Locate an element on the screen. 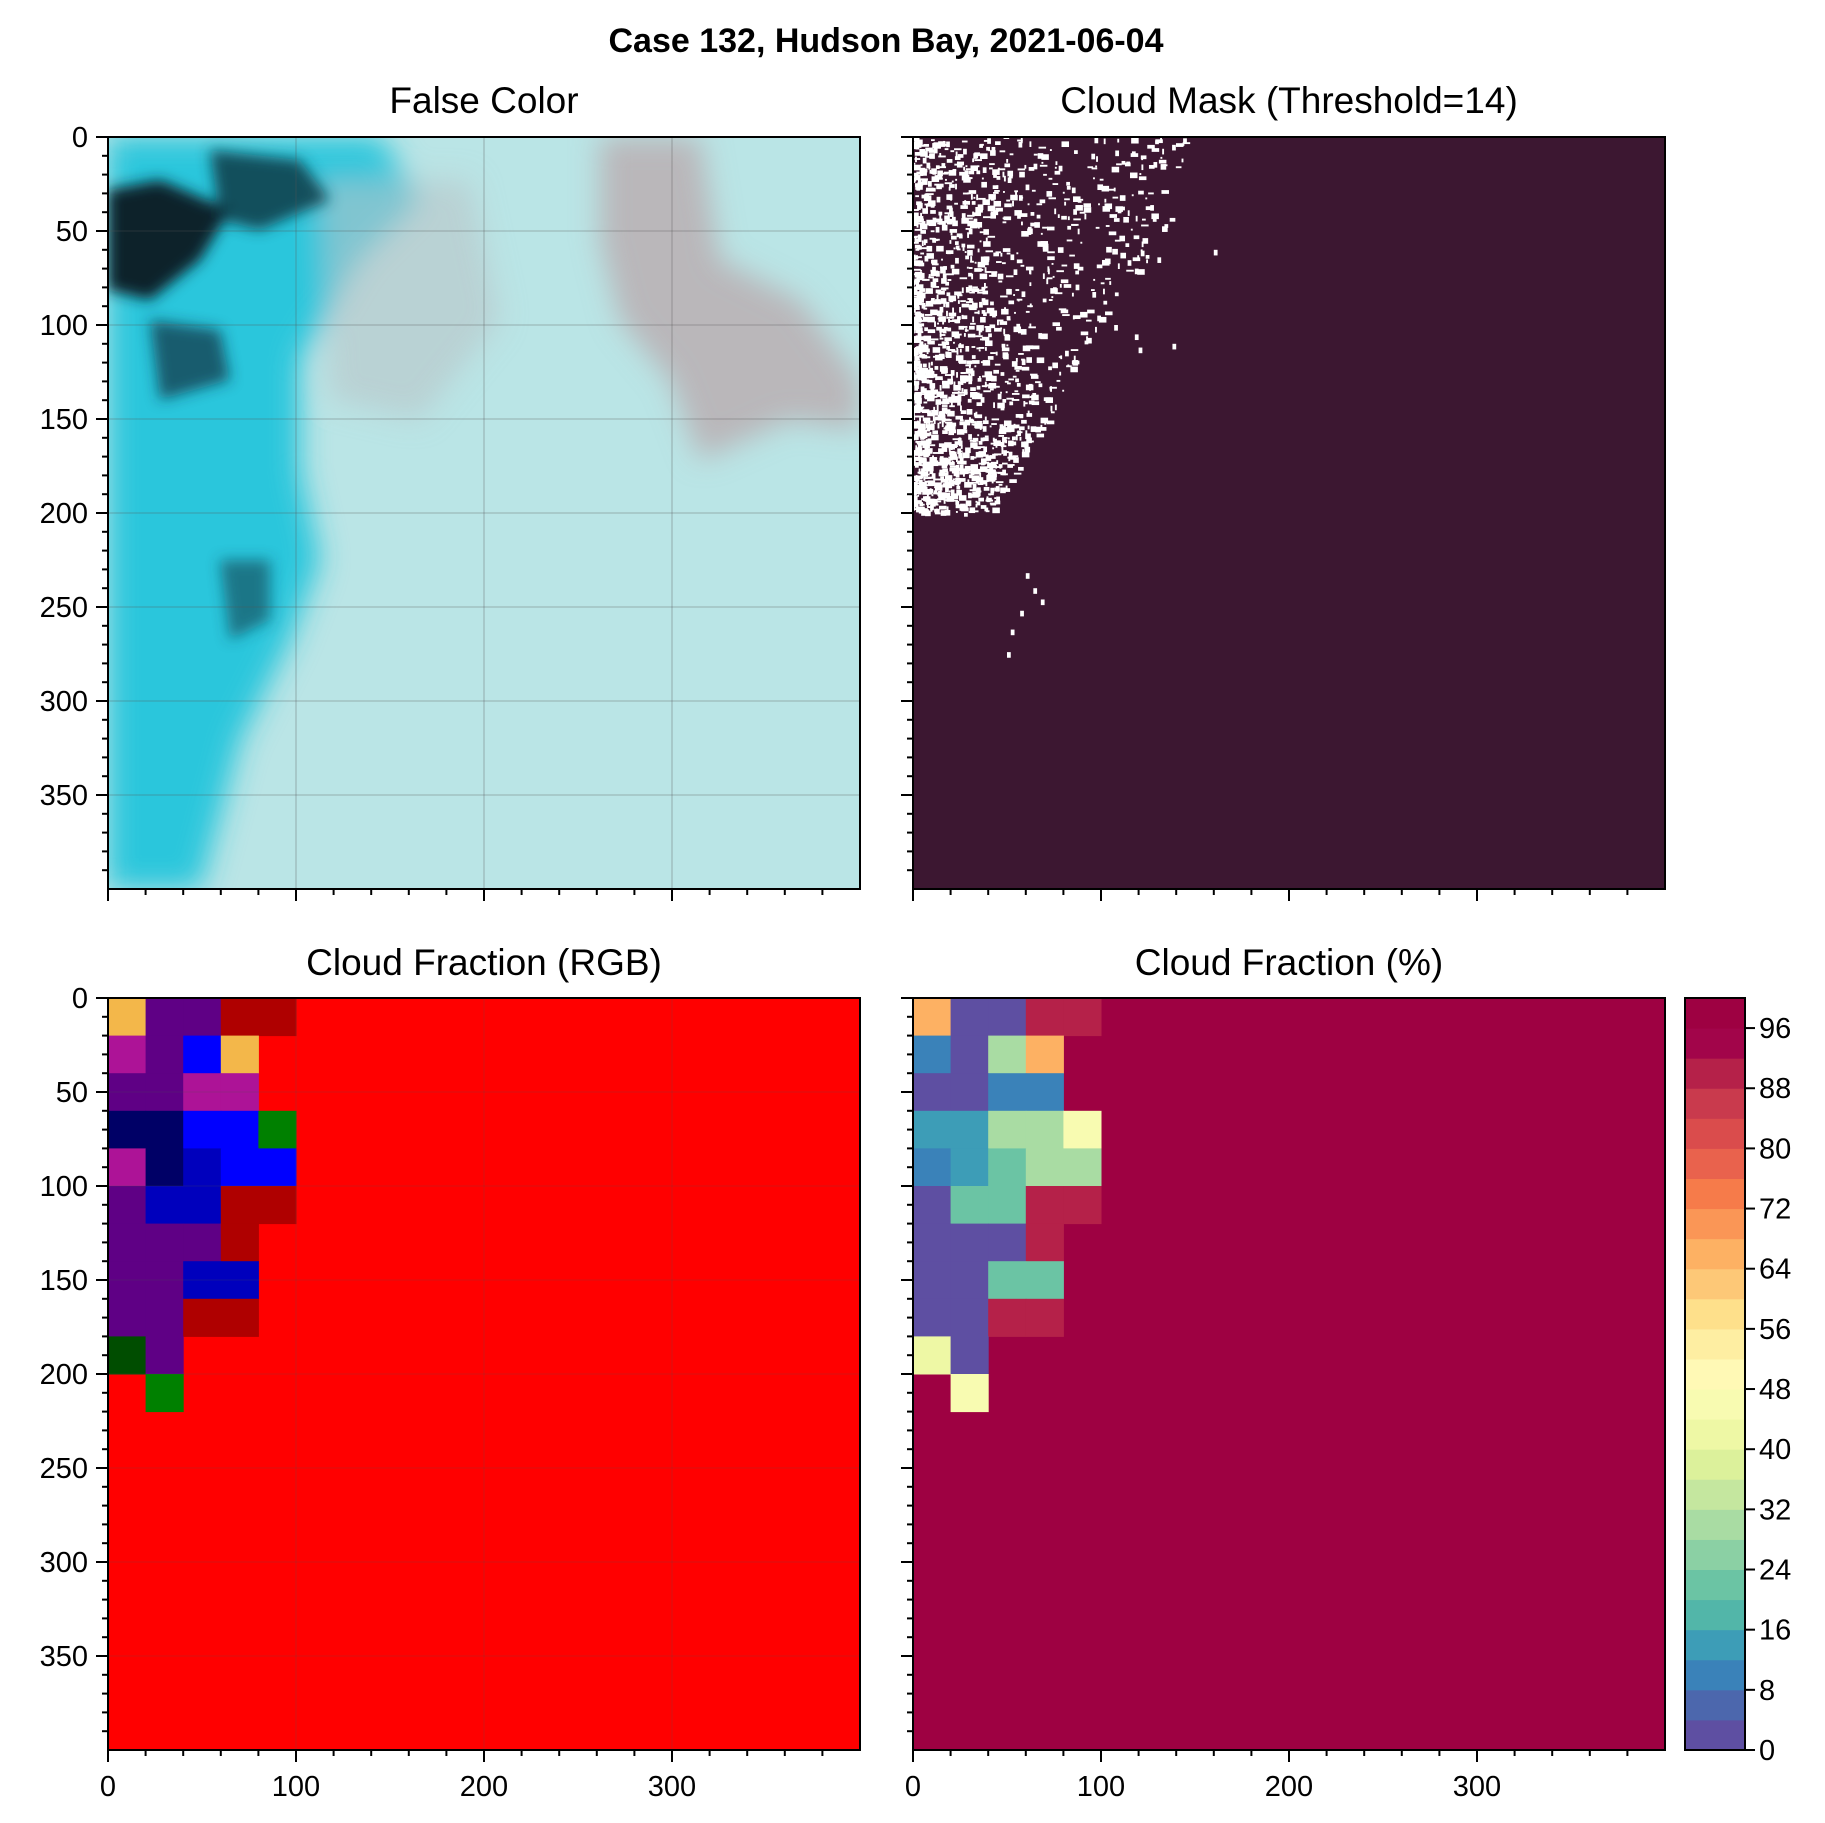  y-tick-label: 100 is located at coordinates (64, 1187).